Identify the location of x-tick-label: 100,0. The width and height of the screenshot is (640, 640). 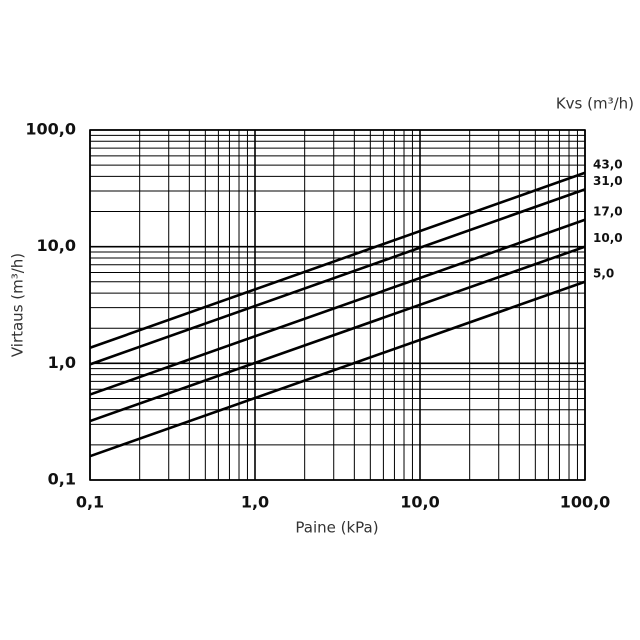
(585, 502).